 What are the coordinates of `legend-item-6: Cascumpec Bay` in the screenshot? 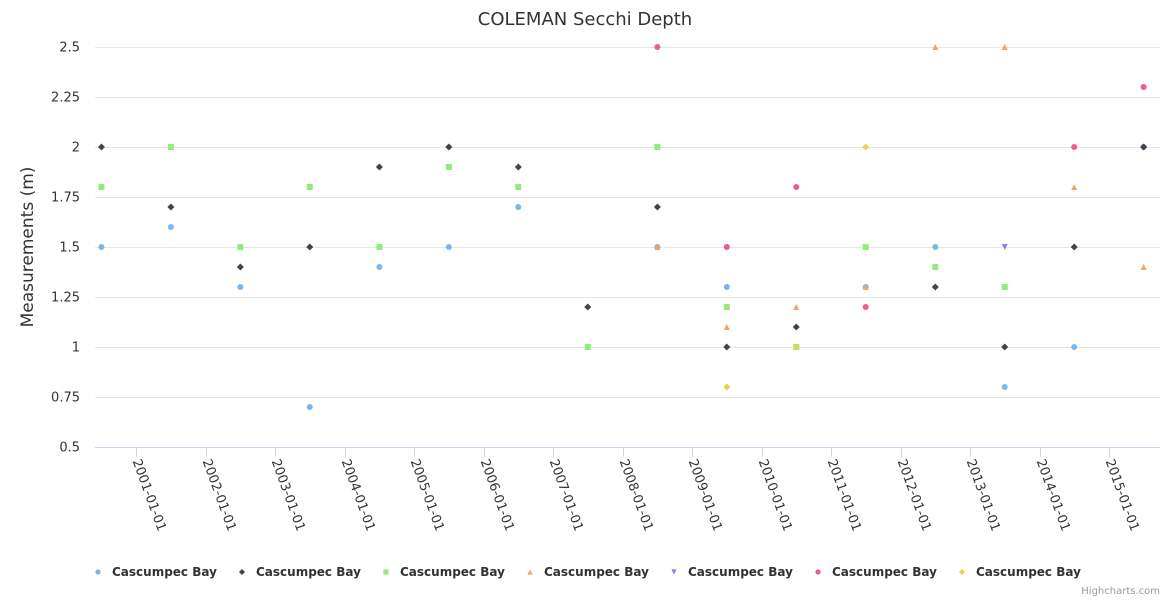 It's located at (876, 572).